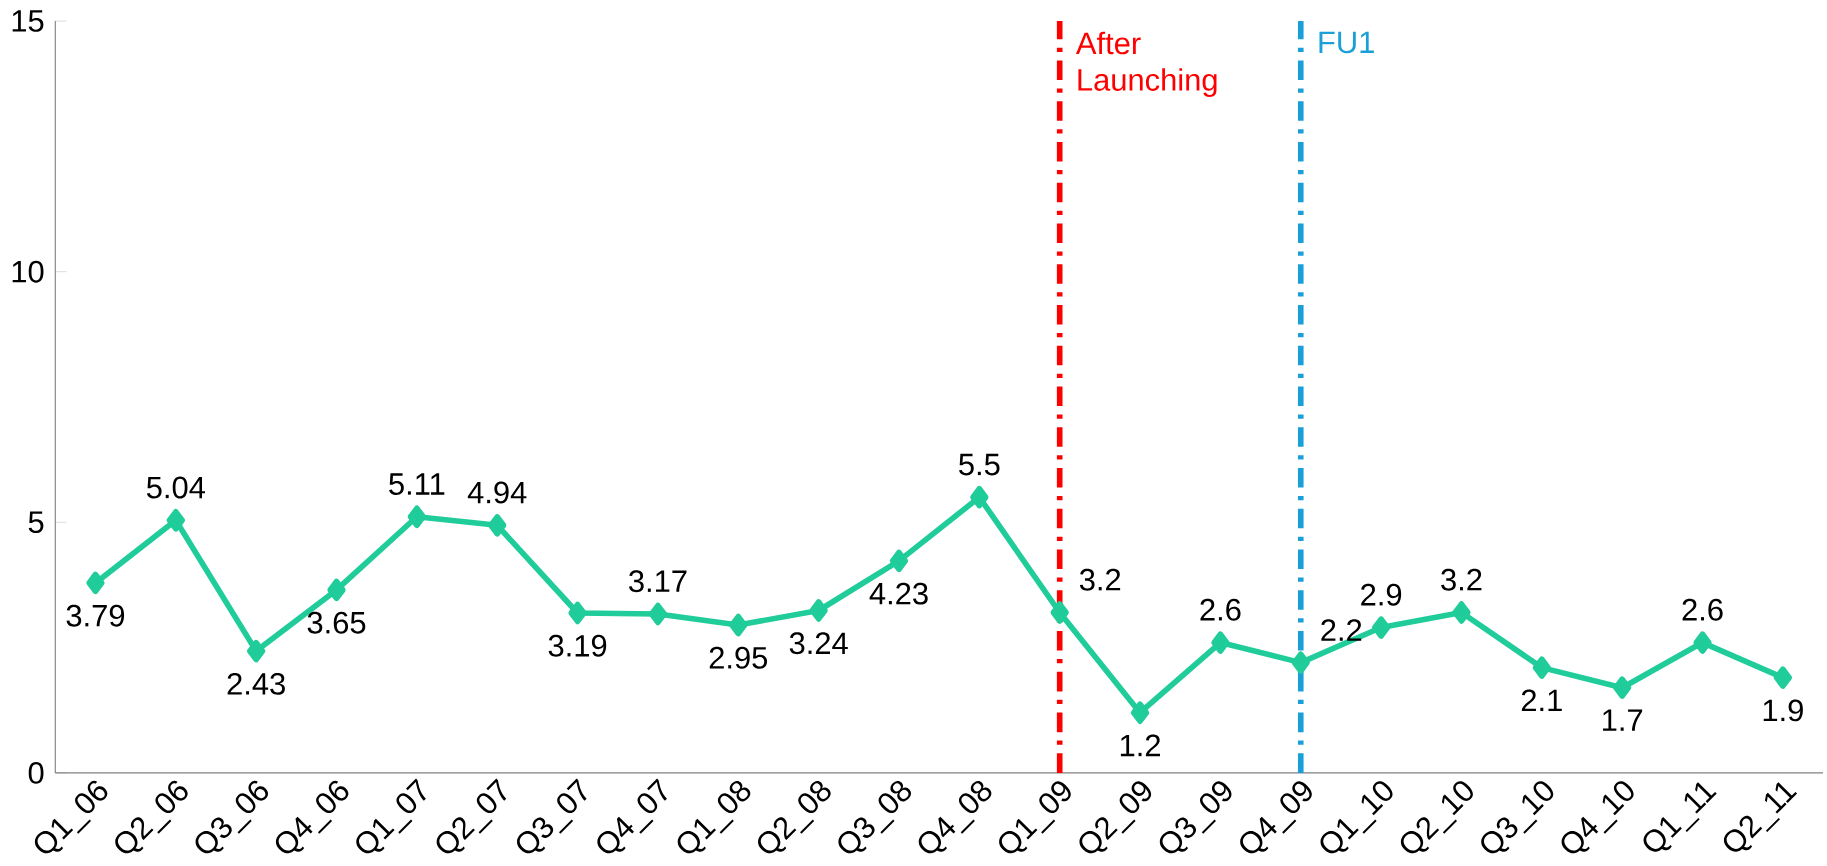  What do you see at coordinates (738, 657) in the screenshot?
I see `data-label: 2.95` at bounding box center [738, 657].